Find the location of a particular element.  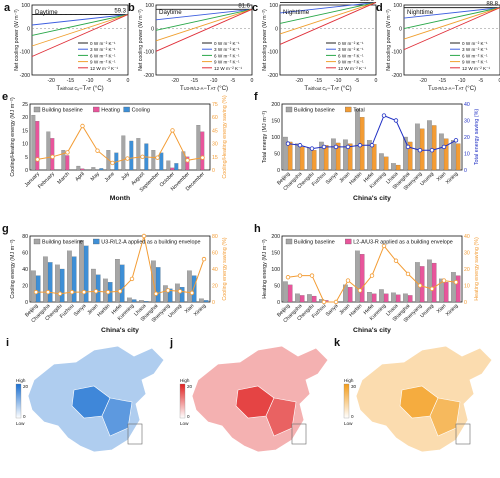

map-panel-j: j High Low 20 0 is located at coordinates (249, 395).